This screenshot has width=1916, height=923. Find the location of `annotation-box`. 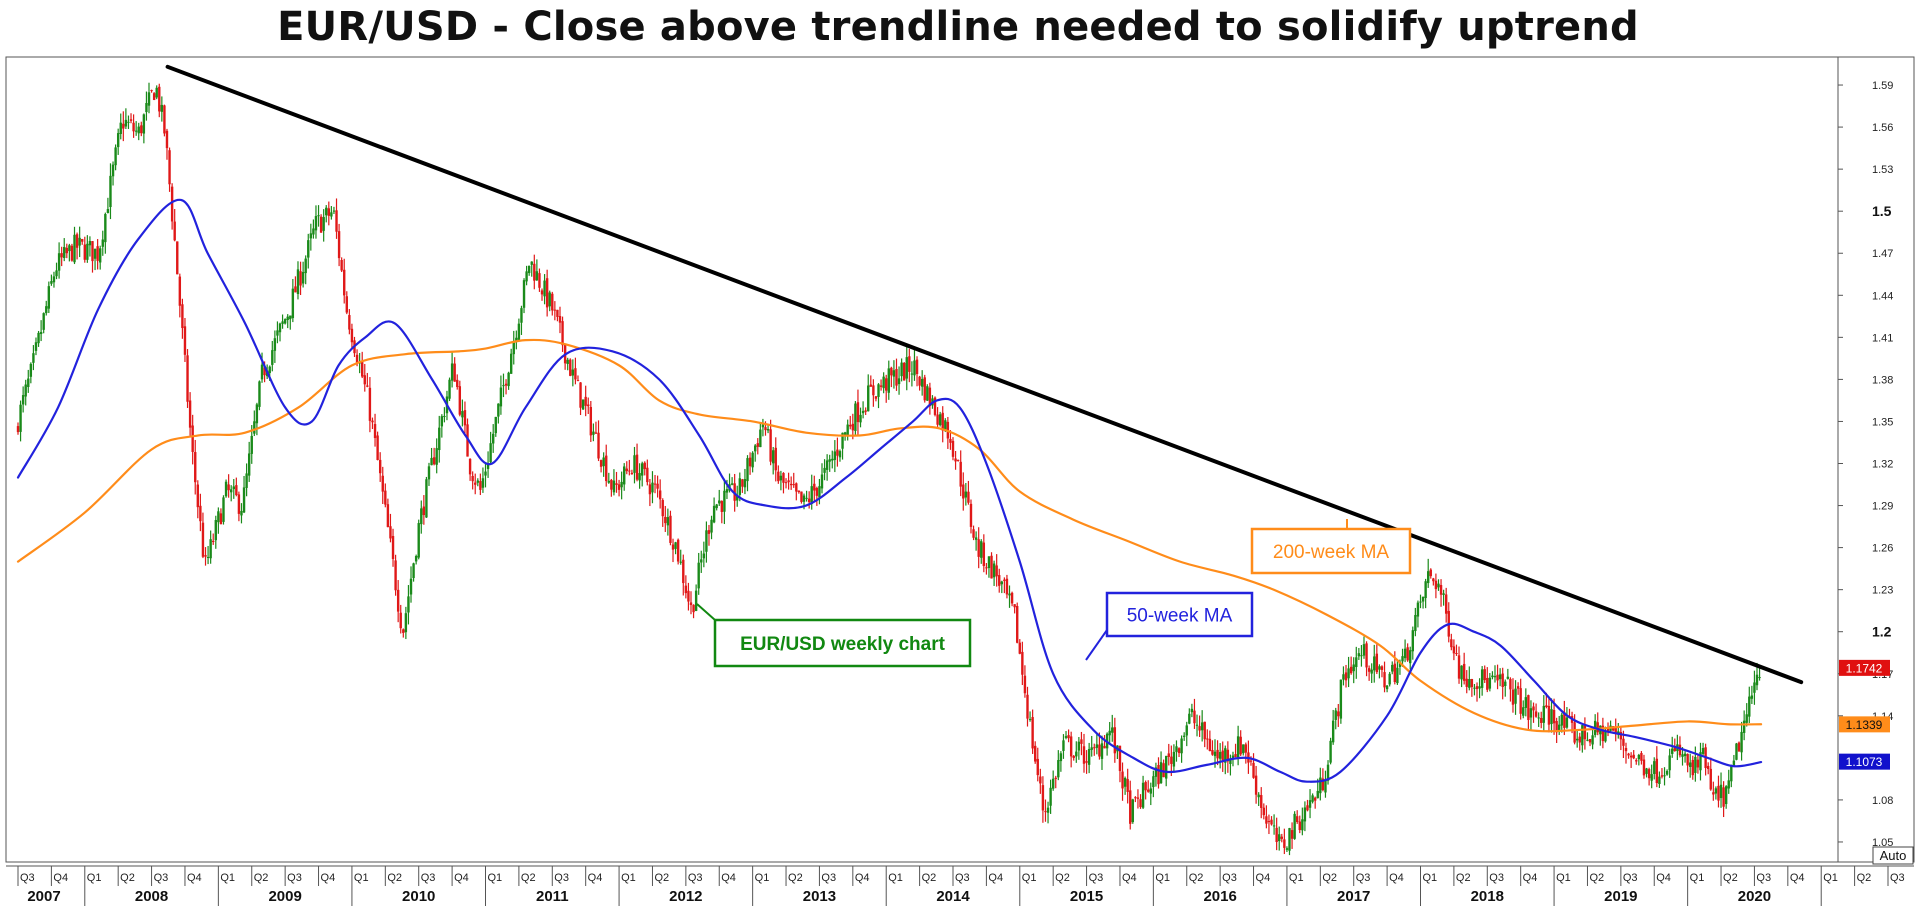

annotation-box is located at coordinates (1179, 614).